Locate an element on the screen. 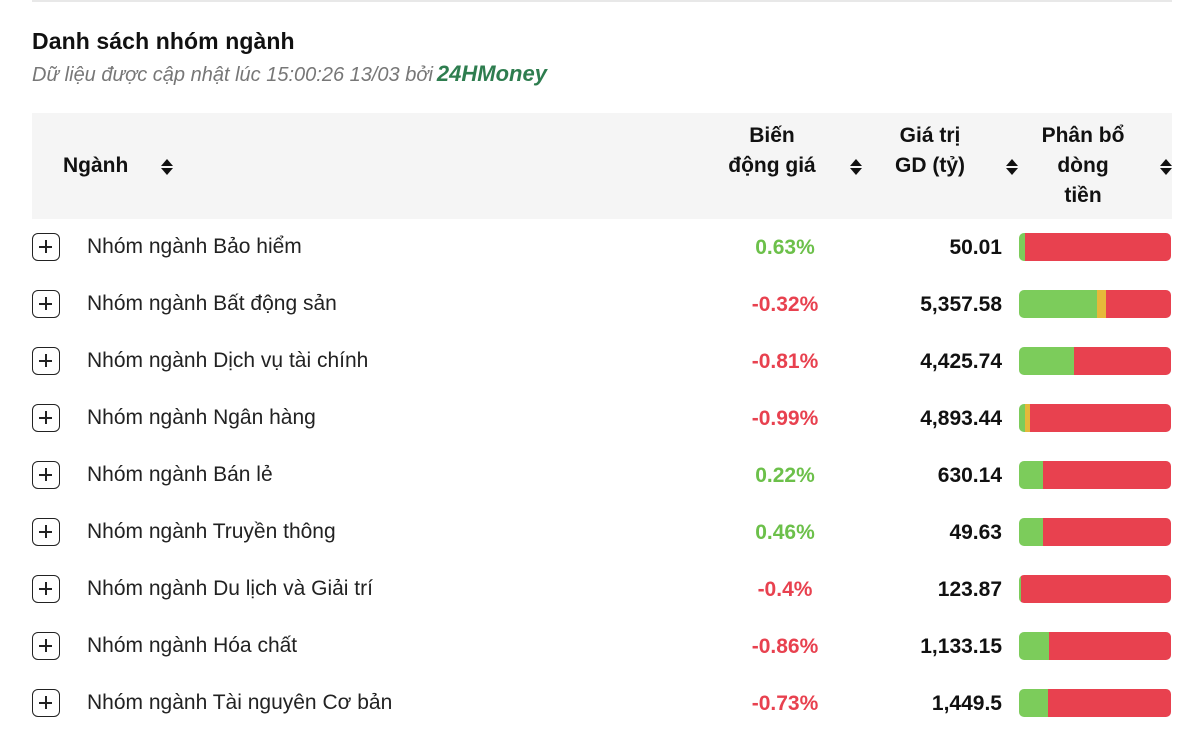 The height and width of the screenshot is (732, 1200). table-row: Nhóm ngành Bất động sản -0.32% 5,357.58 is located at coordinates (602, 304).